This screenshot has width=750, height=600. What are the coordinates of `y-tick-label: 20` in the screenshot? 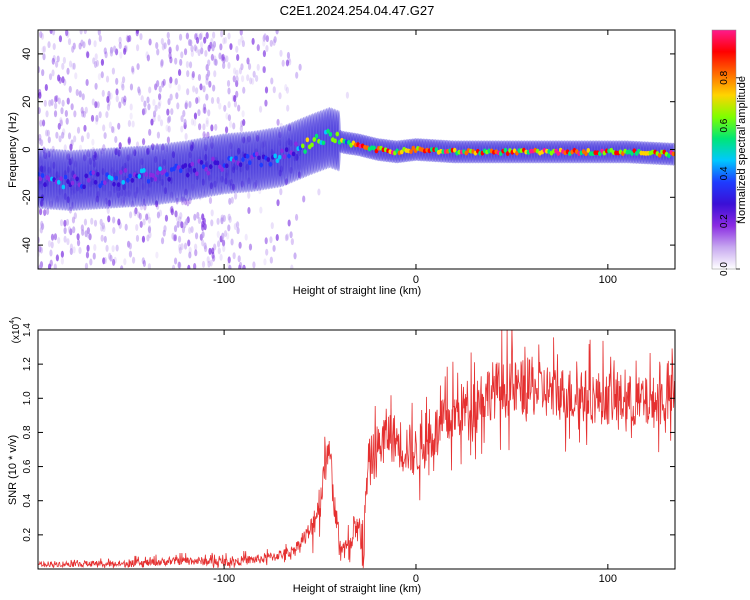 It's located at (27, 102).